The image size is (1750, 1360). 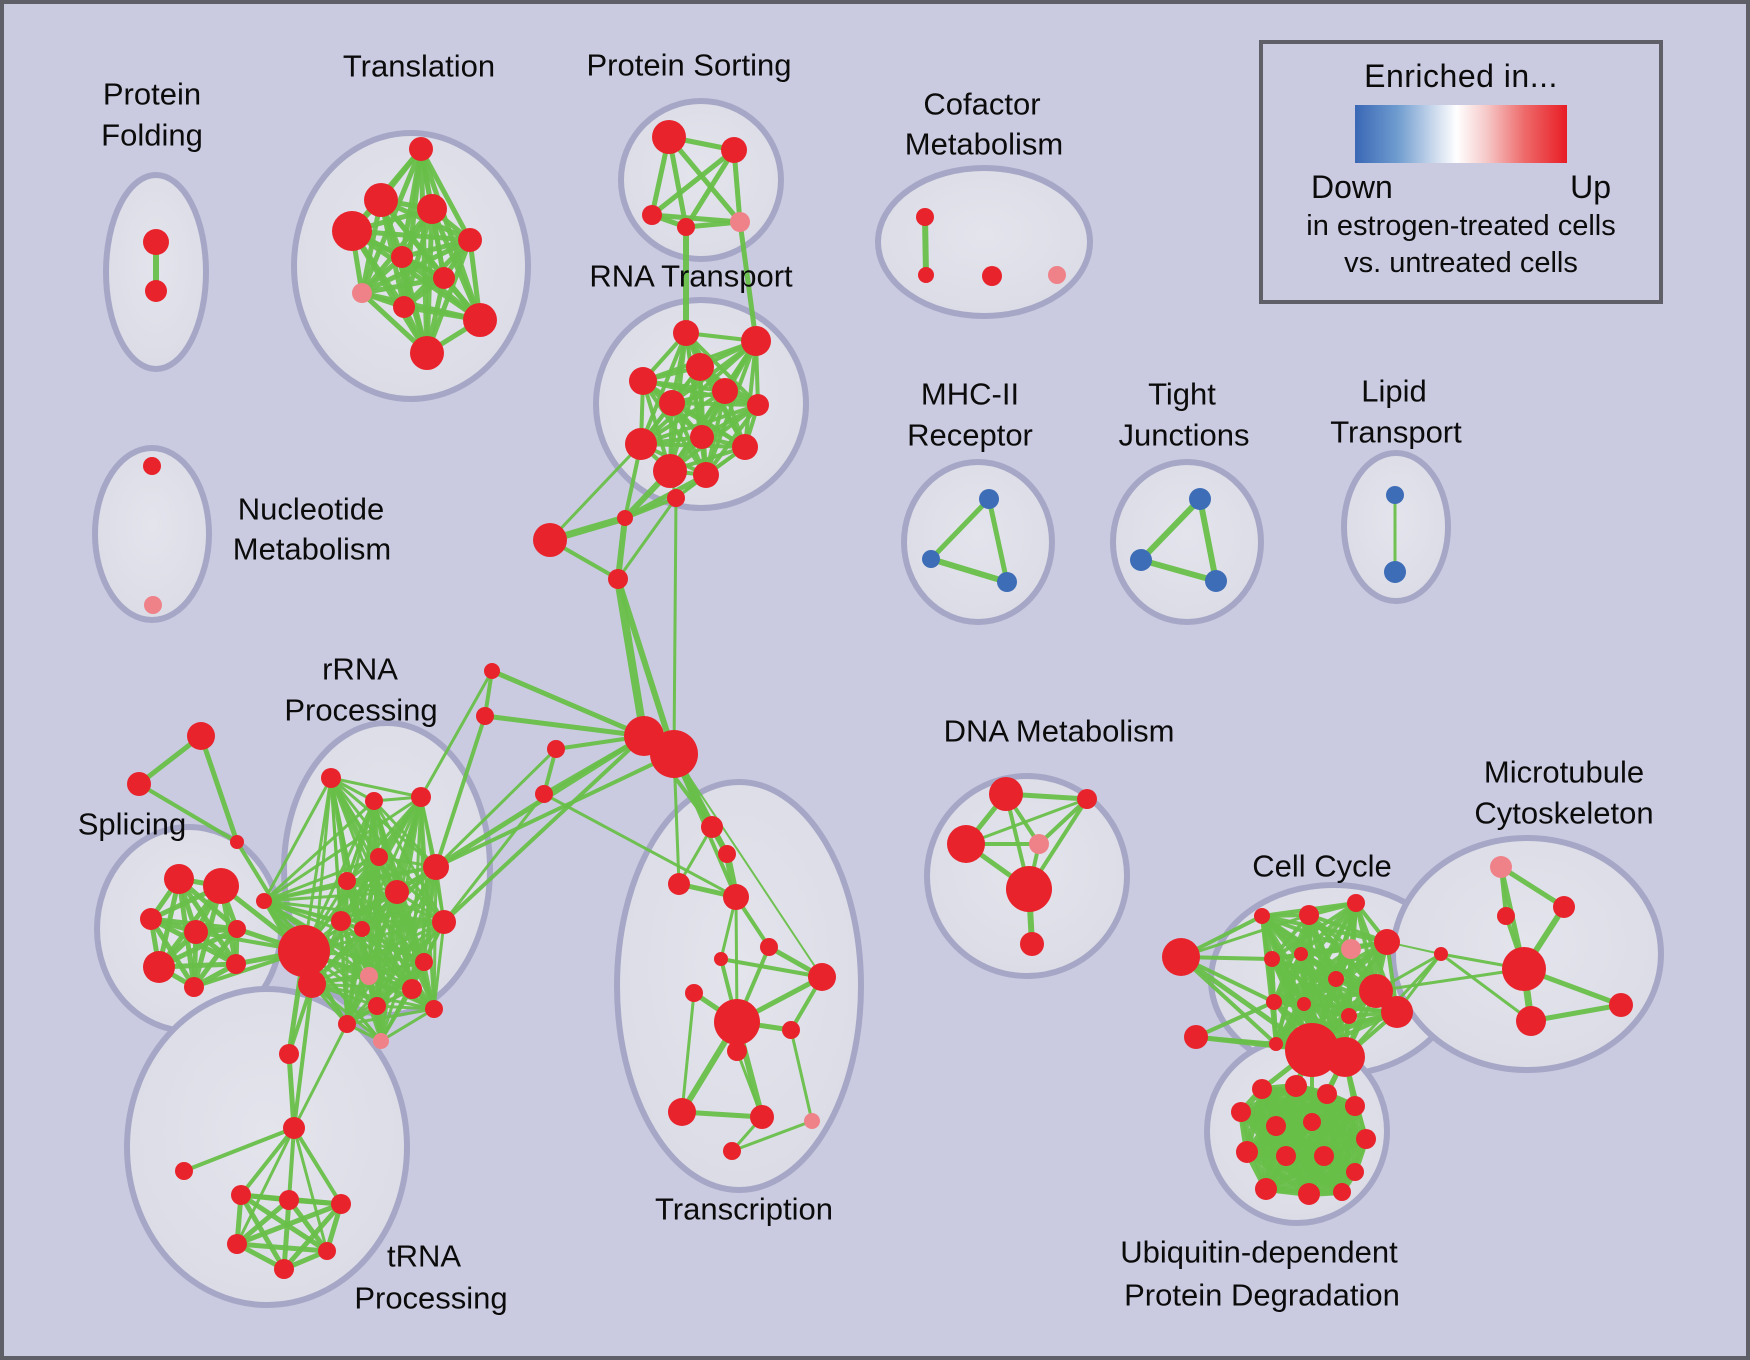 What do you see at coordinates (725, 391) in the screenshot?
I see `network-node-r5` at bounding box center [725, 391].